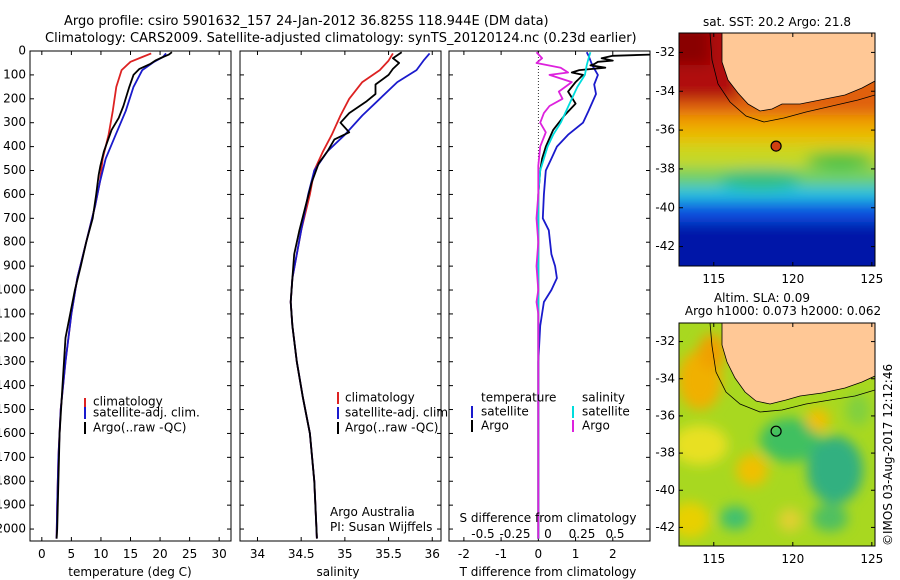 The image size is (900, 580). I want to click on depth-tick-label: 300, so click(14, 122).